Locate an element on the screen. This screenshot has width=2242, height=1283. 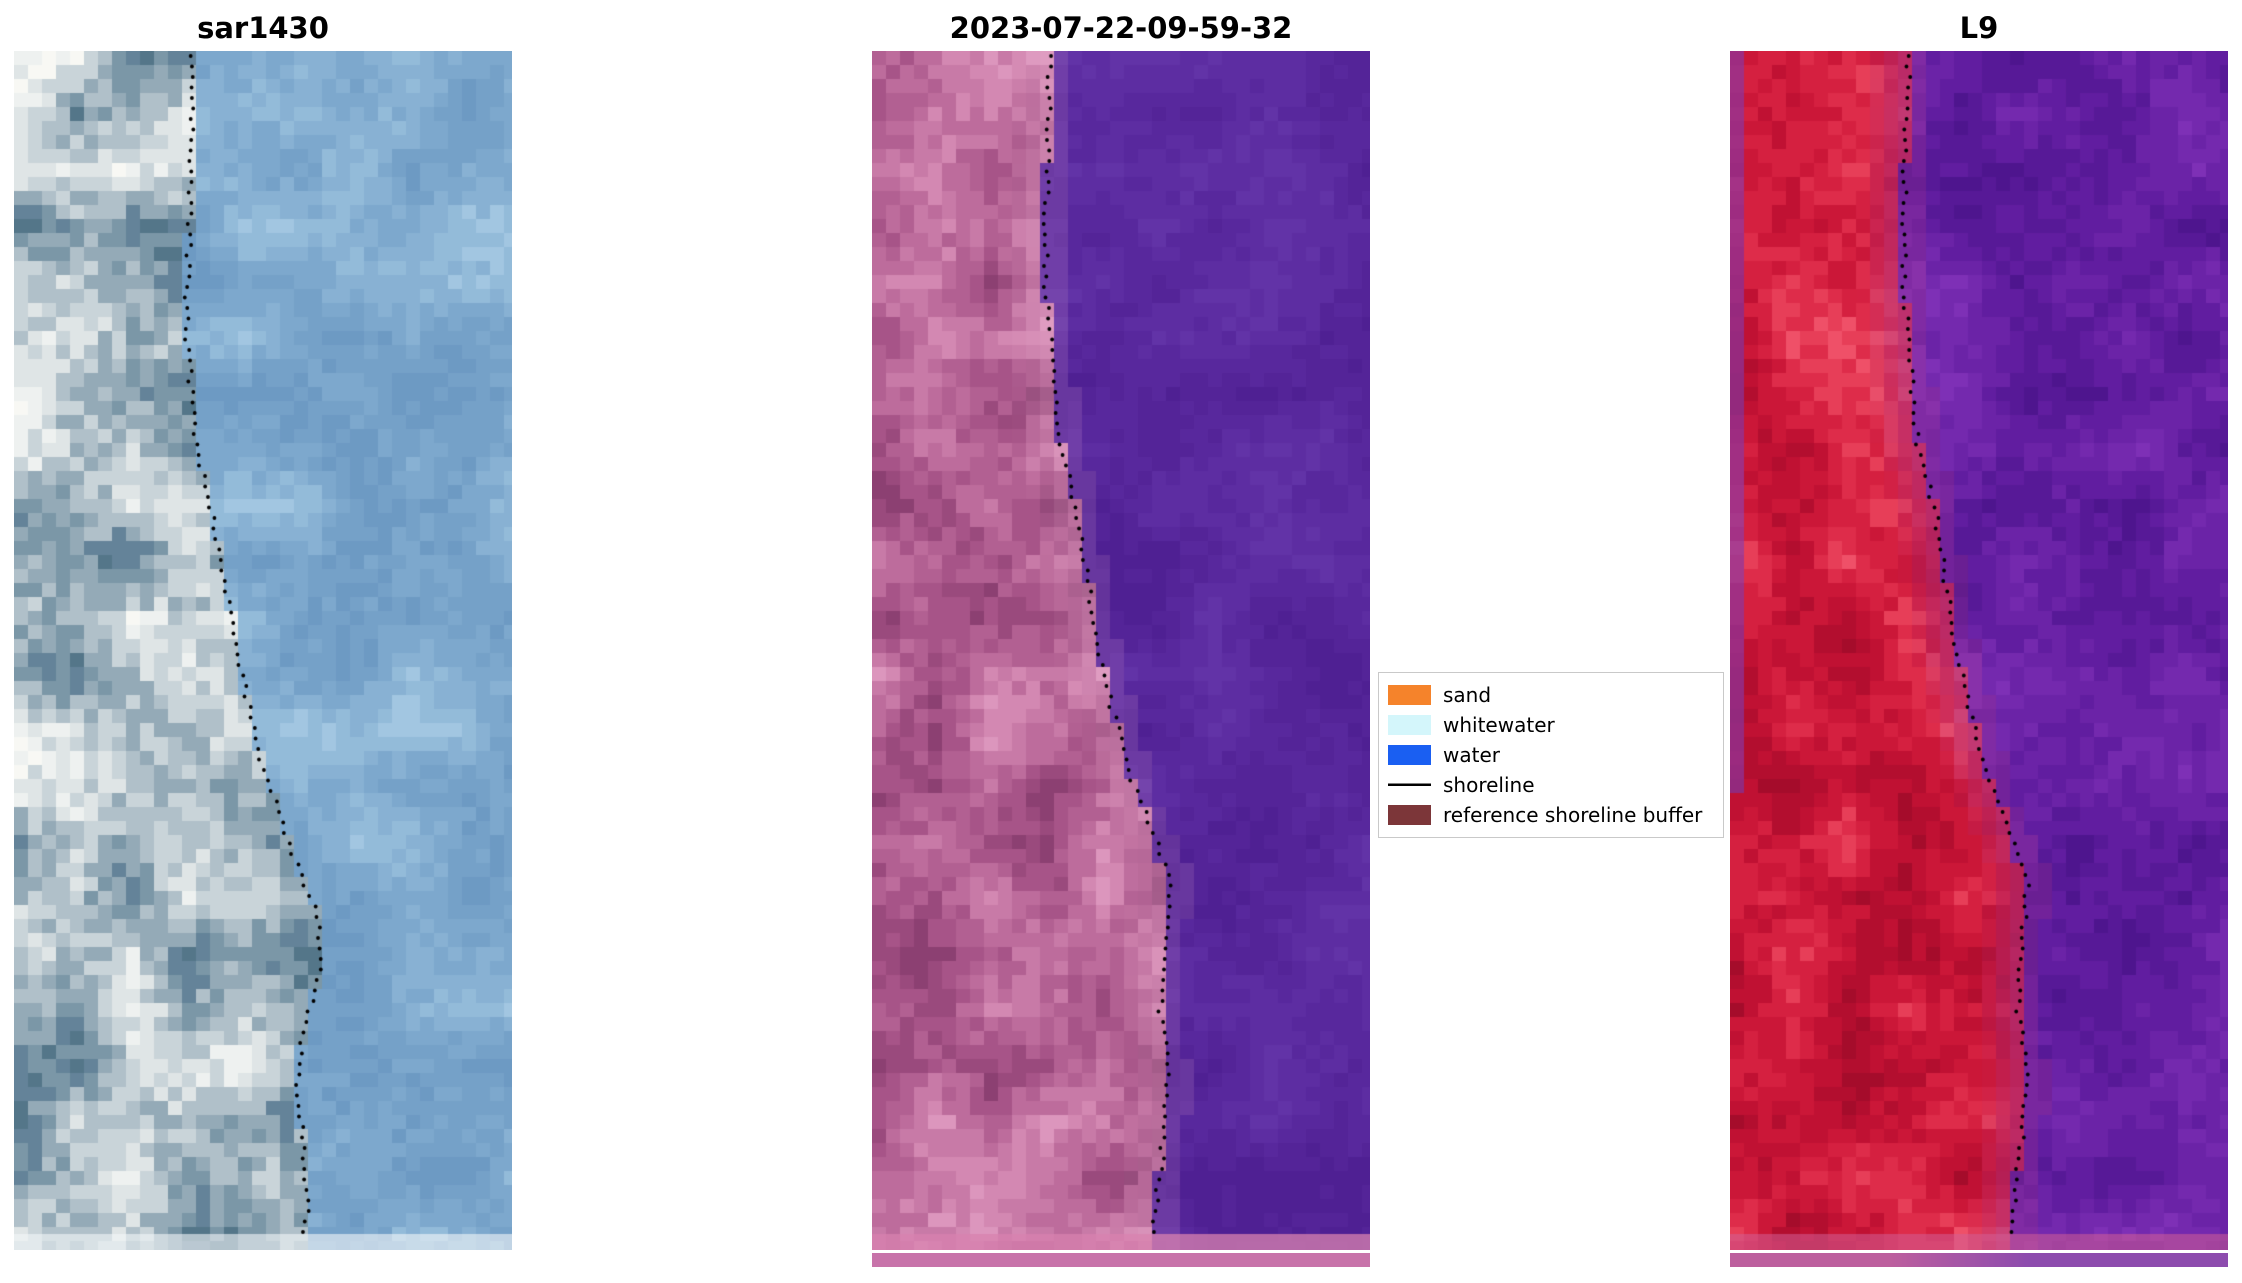
whitewater-color-swatch is located at coordinates (1409, 725).